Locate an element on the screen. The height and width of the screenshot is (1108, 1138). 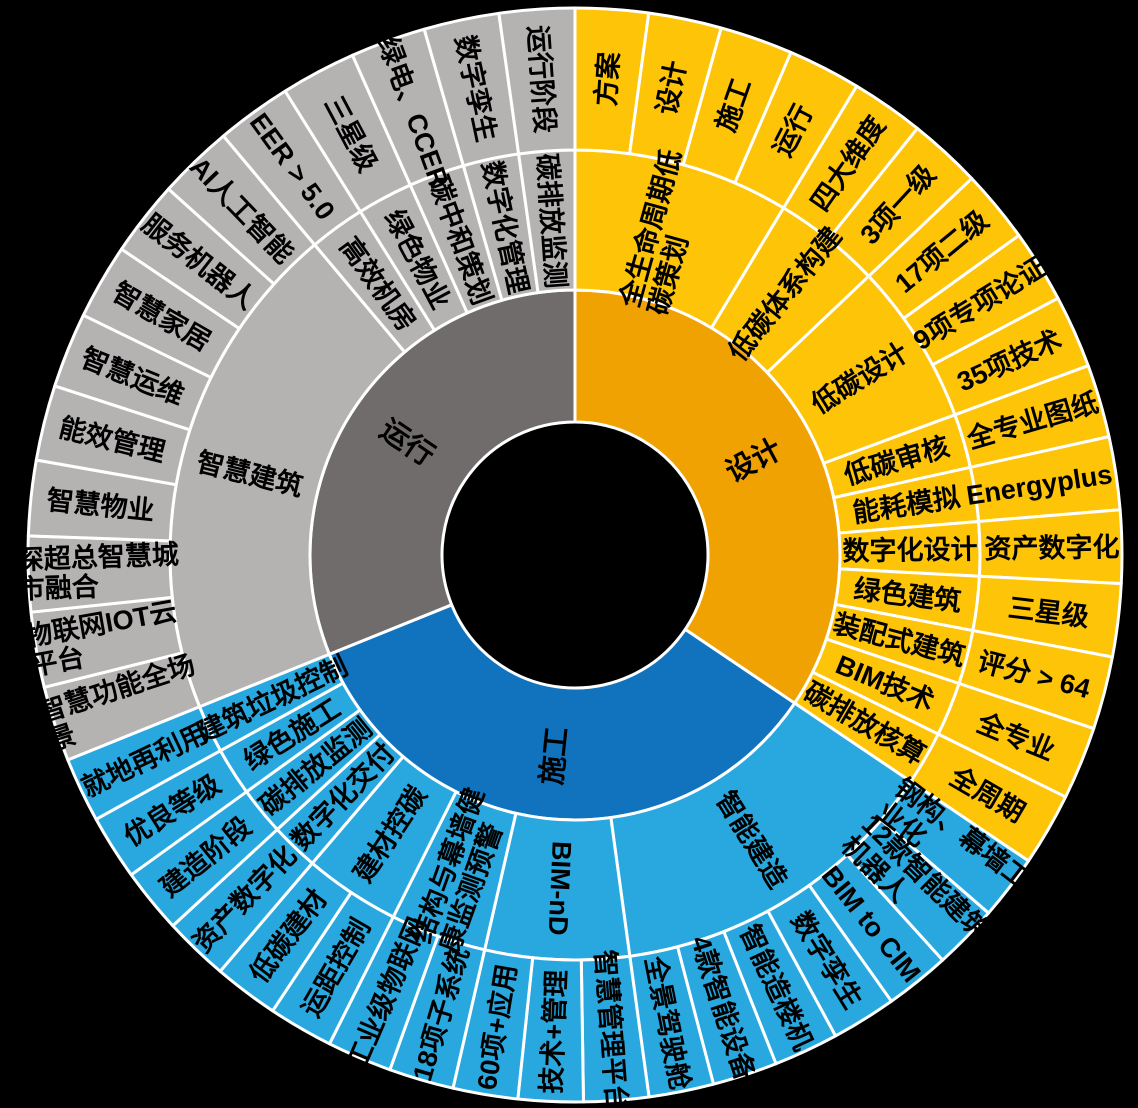
item-label-0-5-0: 资产数字化 is located at coordinates (1051, 547).